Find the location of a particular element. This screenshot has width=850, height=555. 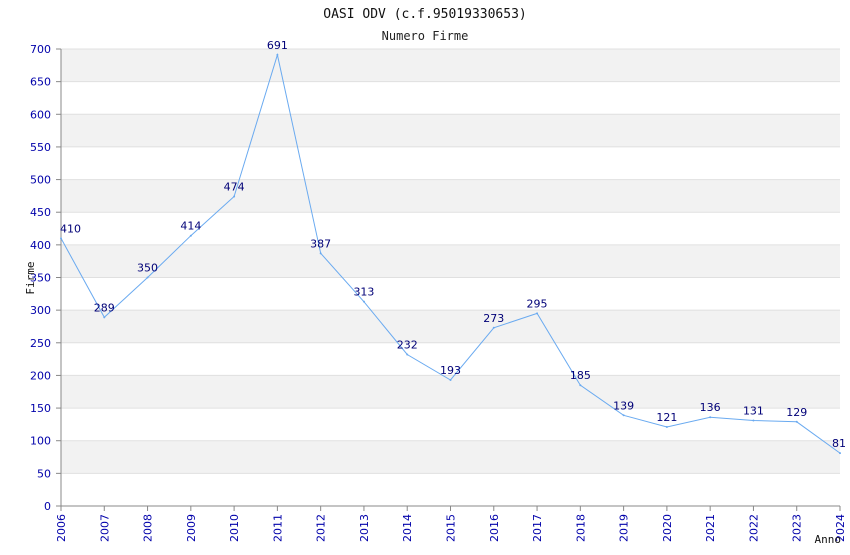

x-tick-label: 2007 is located at coordinates (104, 528).